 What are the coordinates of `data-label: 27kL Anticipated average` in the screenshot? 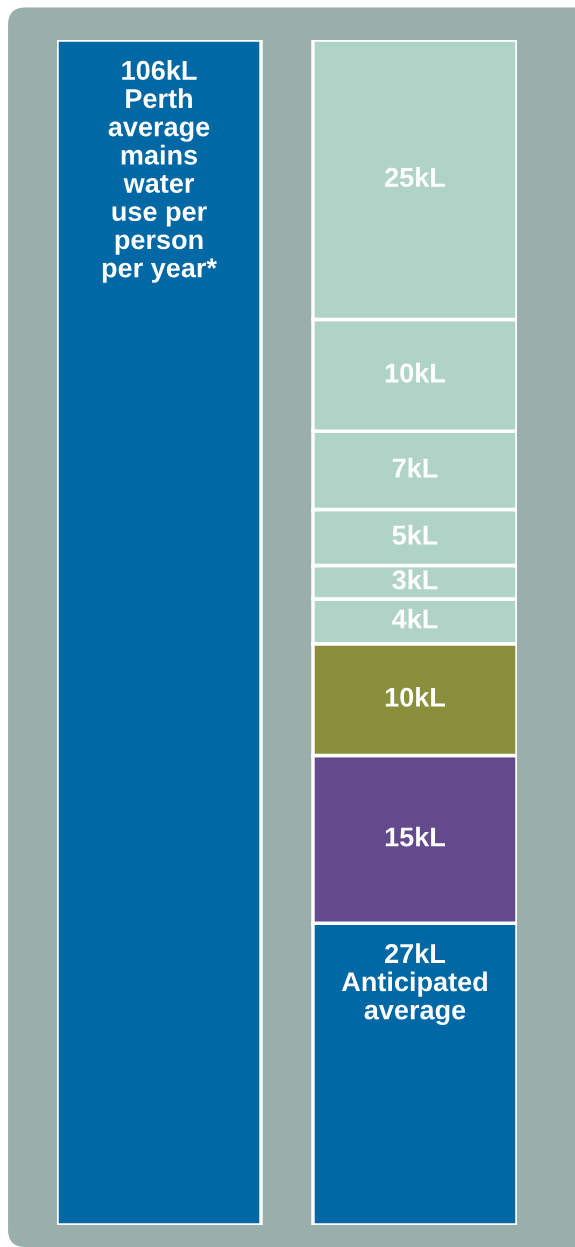 It's located at (414, 984).